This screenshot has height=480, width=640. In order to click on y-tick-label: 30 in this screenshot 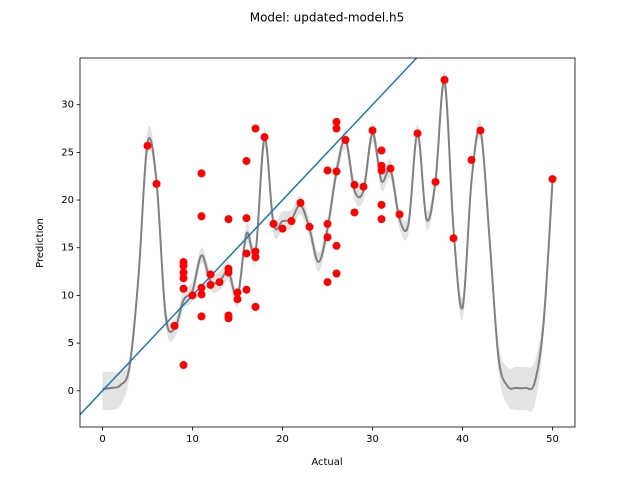, I will do `click(67, 105)`.